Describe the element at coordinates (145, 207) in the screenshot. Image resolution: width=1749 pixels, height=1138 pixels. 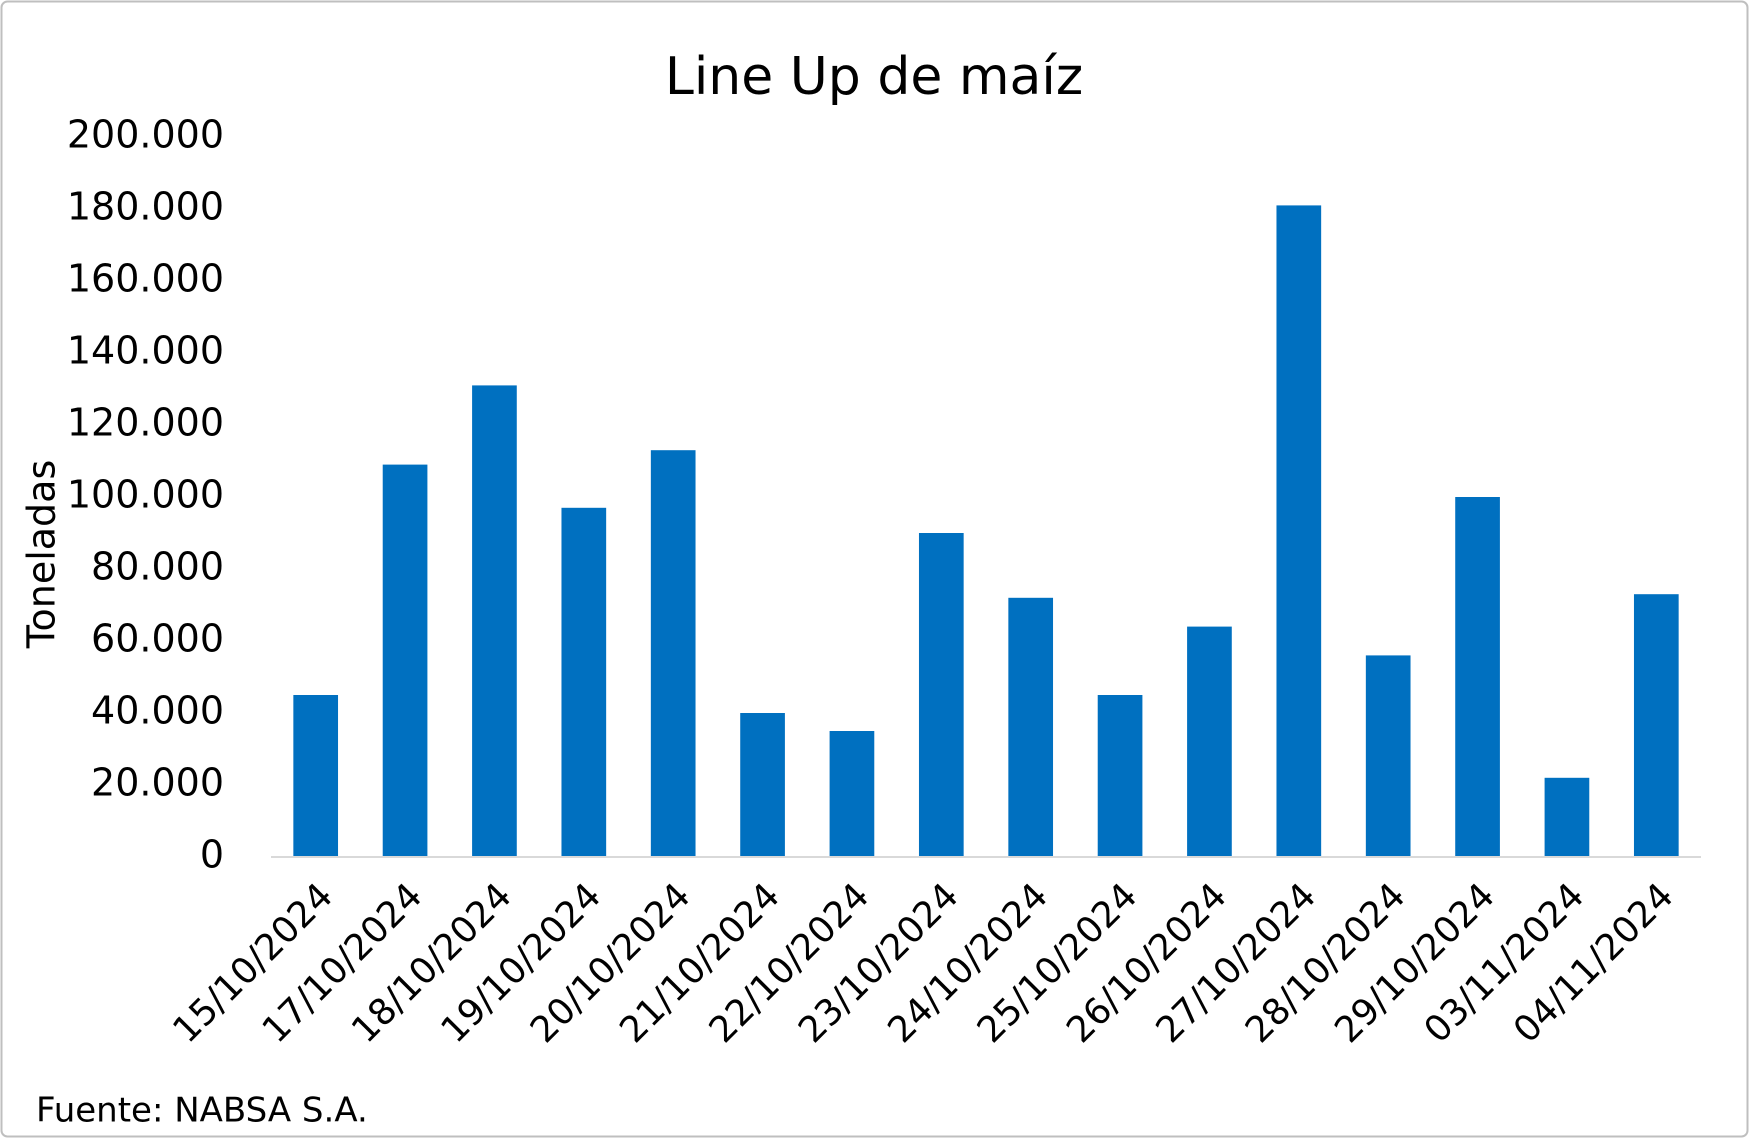
I see `y-tick-label: 180.000` at that location.